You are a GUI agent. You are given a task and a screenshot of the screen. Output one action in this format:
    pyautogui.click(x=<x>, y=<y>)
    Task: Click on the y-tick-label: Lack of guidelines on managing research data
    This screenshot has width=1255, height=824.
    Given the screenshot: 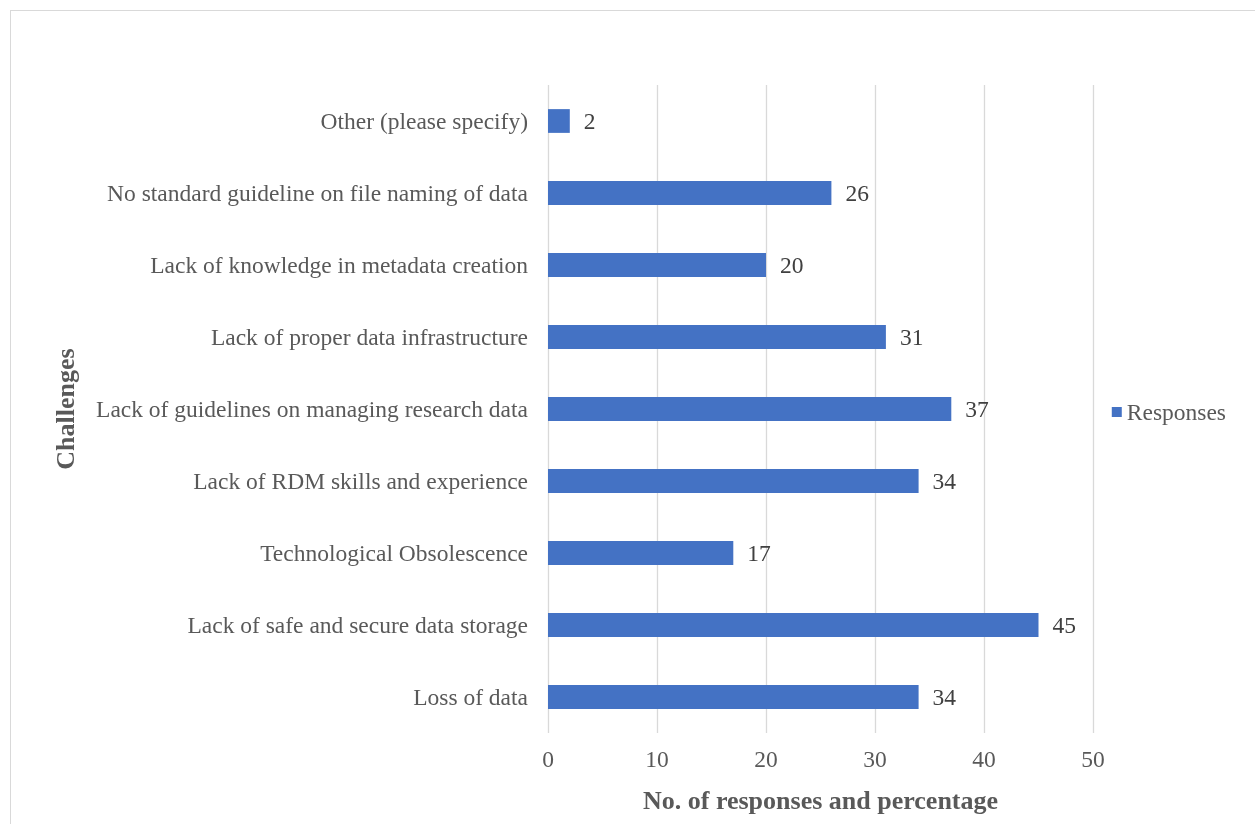 What is the action you would take?
    pyautogui.click(x=312, y=409)
    